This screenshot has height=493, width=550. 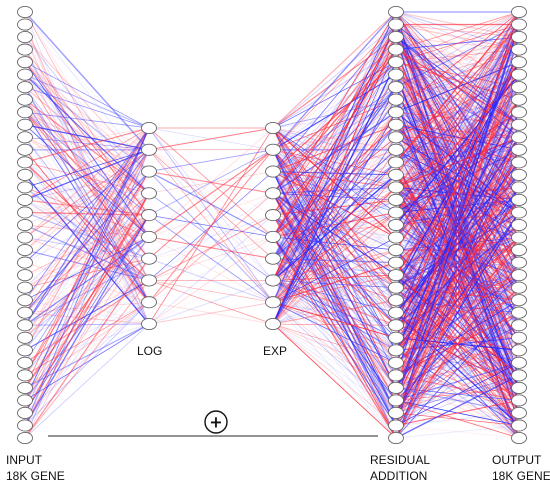 I want to click on output-label-line1: OUTPUT, so click(x=517, y=460).